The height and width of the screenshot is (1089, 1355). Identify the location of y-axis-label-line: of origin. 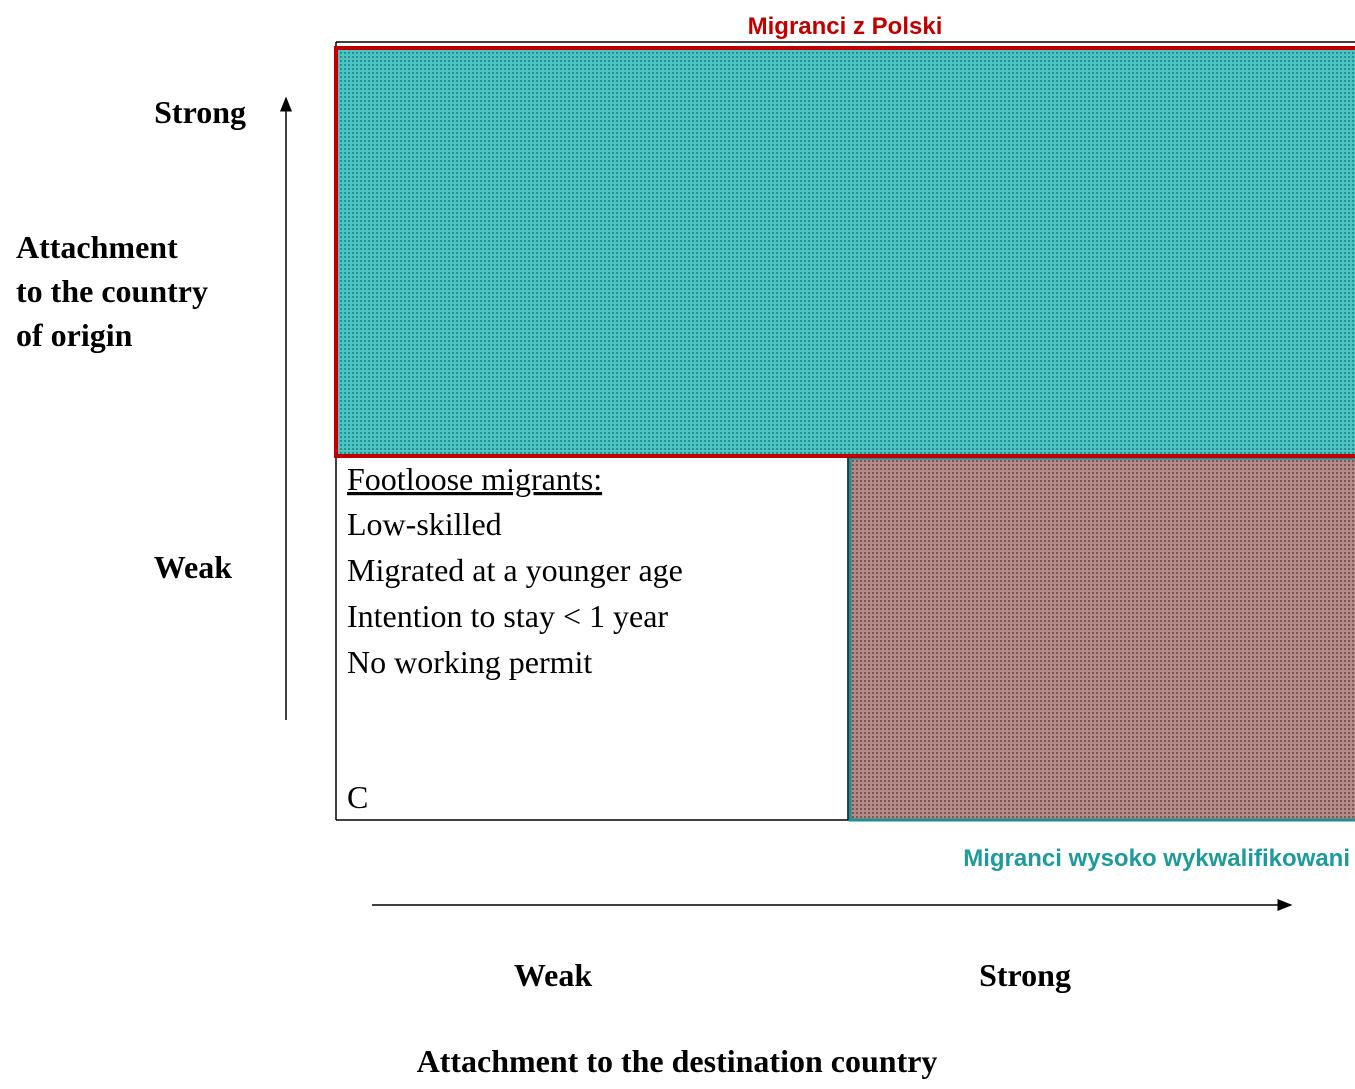
(74, 335).